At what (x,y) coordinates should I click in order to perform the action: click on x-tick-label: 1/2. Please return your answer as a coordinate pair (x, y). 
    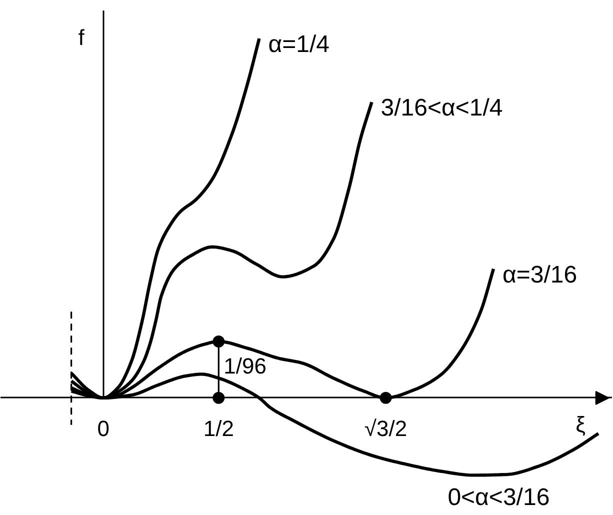
    Looking at the image, I should click on (218, 428).